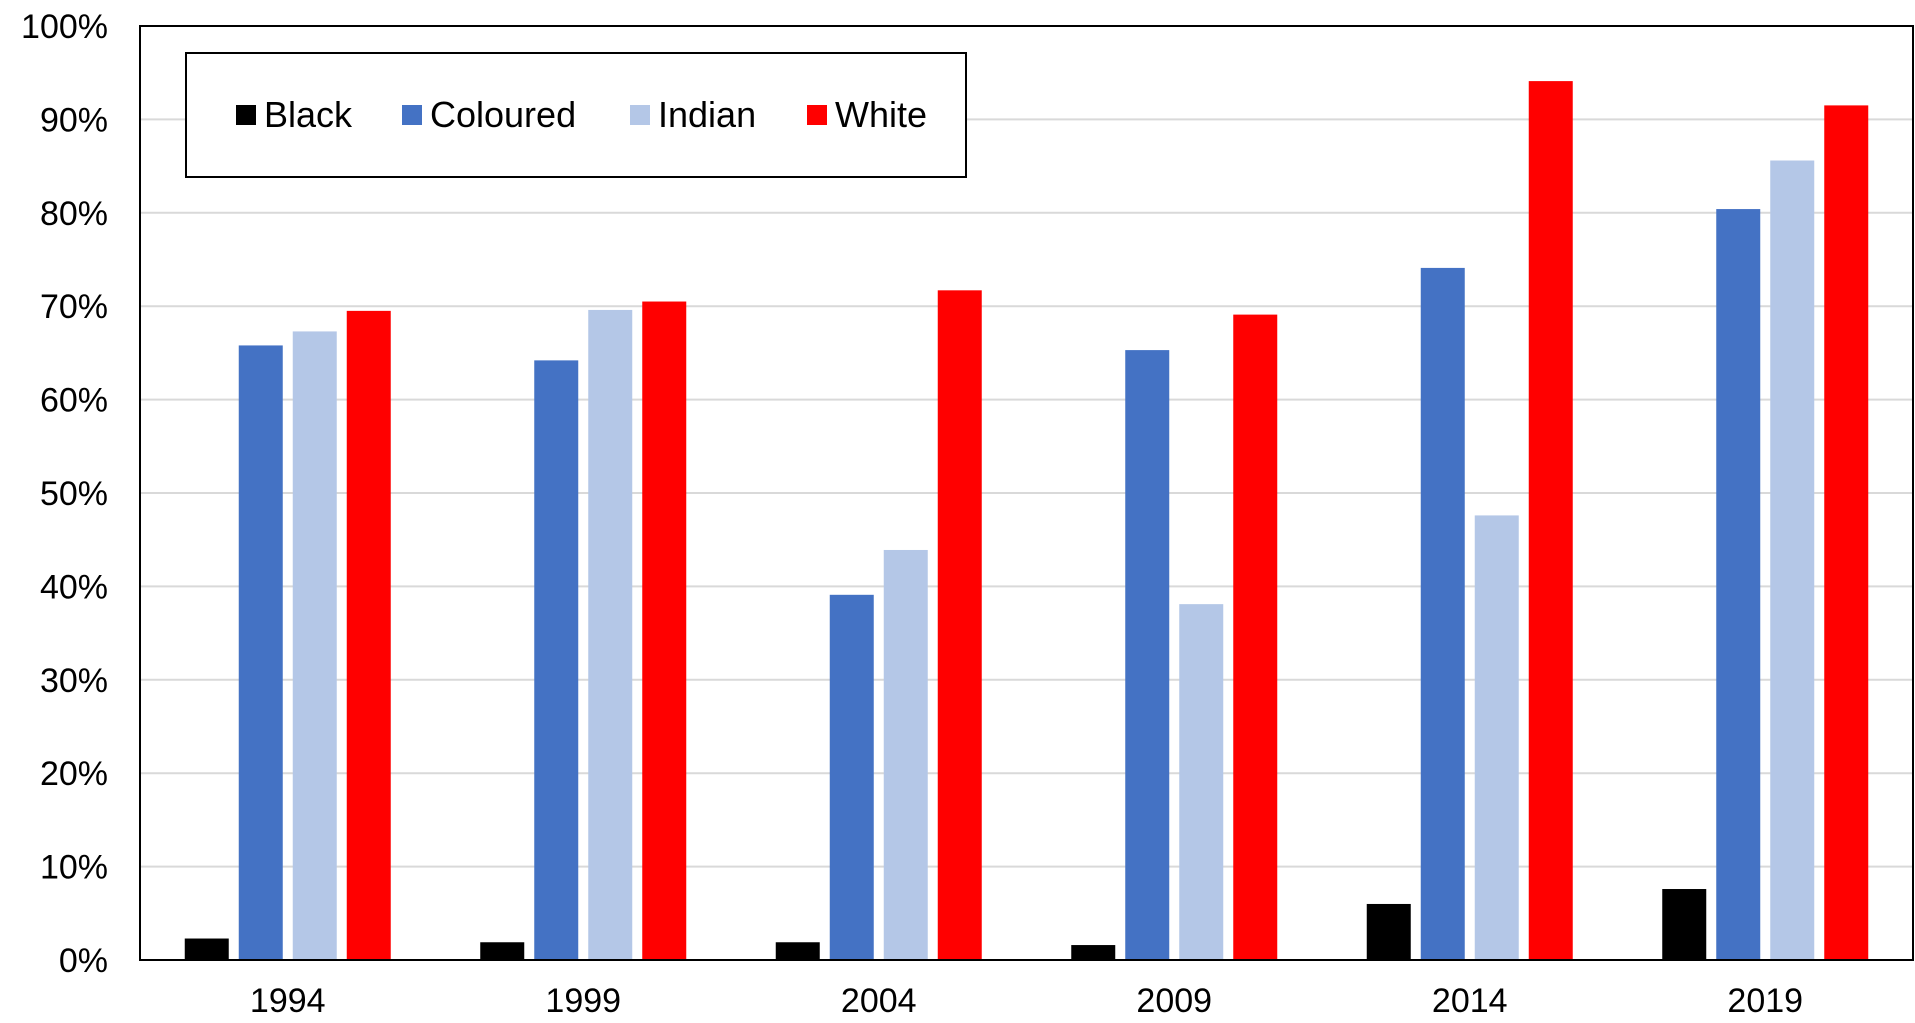 The width and height of the screenshot is (1915, 1023). I want to click on bar-black-1999, so click(502, 951).